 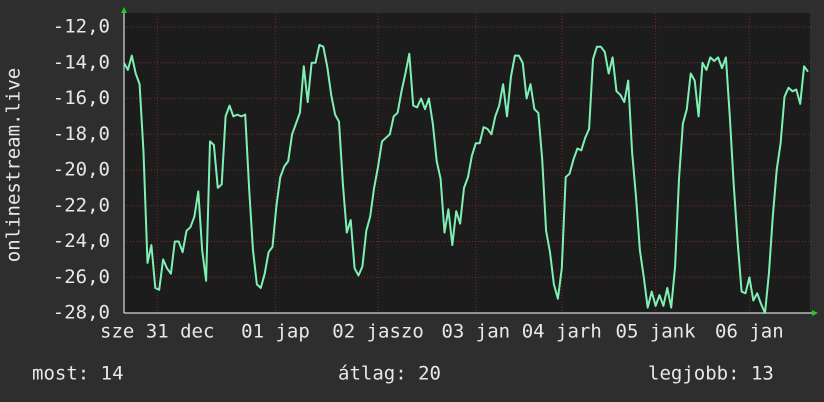 I want to click on x-tick-label: 06 jan, so click(x=749, y=332).